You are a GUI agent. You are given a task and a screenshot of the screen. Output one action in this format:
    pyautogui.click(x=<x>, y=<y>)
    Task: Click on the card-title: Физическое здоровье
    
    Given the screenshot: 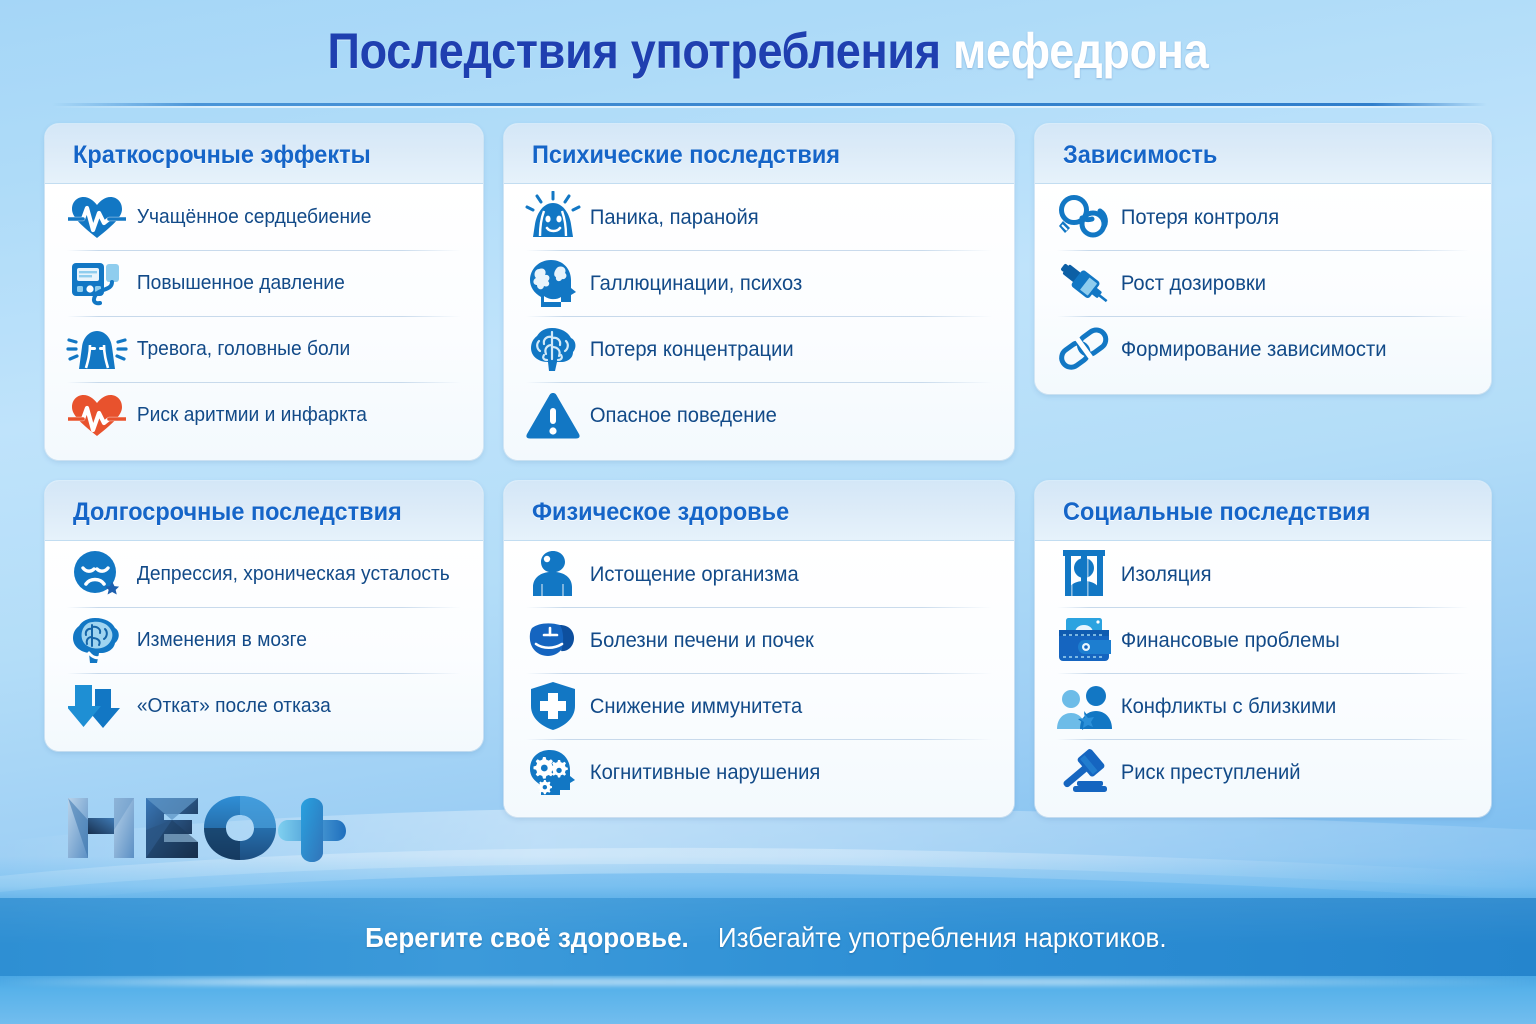 What is the action you would take?
    pyautogui.click(x=661, y=512)
    